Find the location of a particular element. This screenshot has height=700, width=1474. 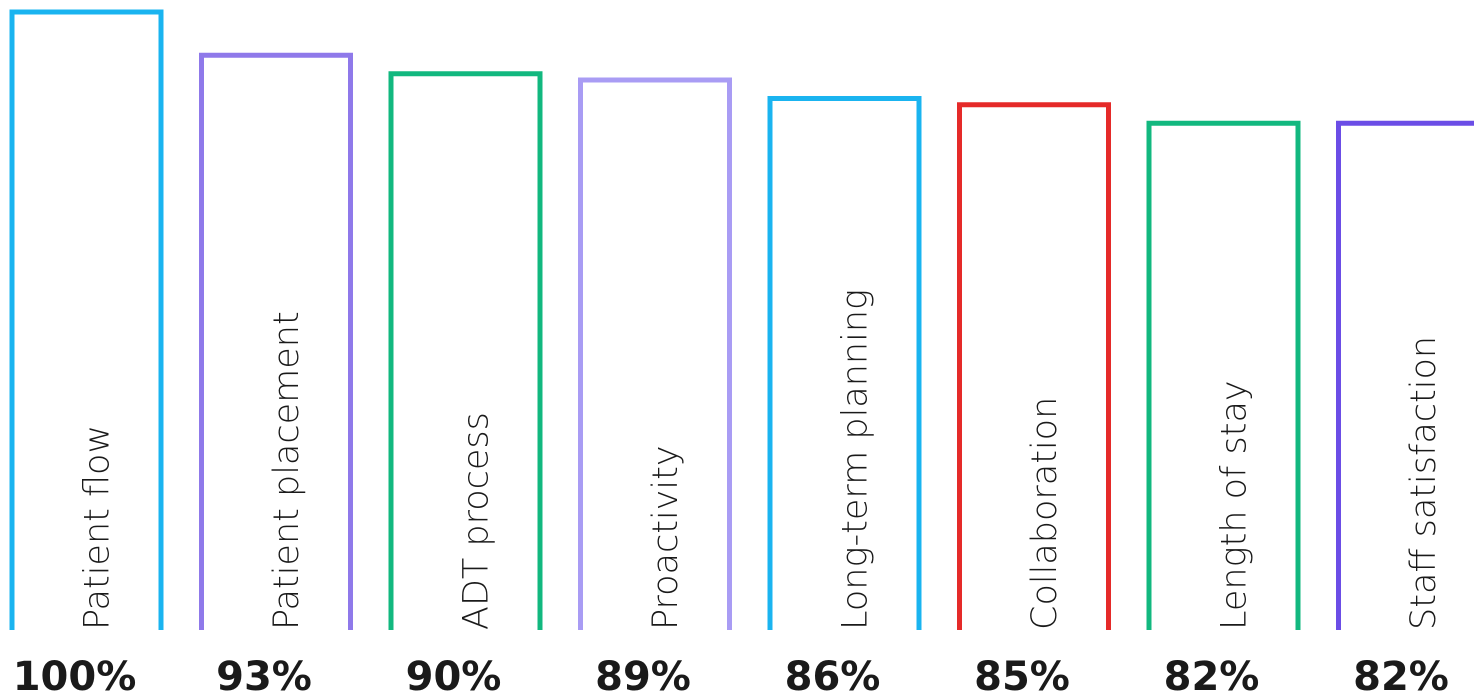

bar-staff-satisfaction is located at coordinates (1405, 375).